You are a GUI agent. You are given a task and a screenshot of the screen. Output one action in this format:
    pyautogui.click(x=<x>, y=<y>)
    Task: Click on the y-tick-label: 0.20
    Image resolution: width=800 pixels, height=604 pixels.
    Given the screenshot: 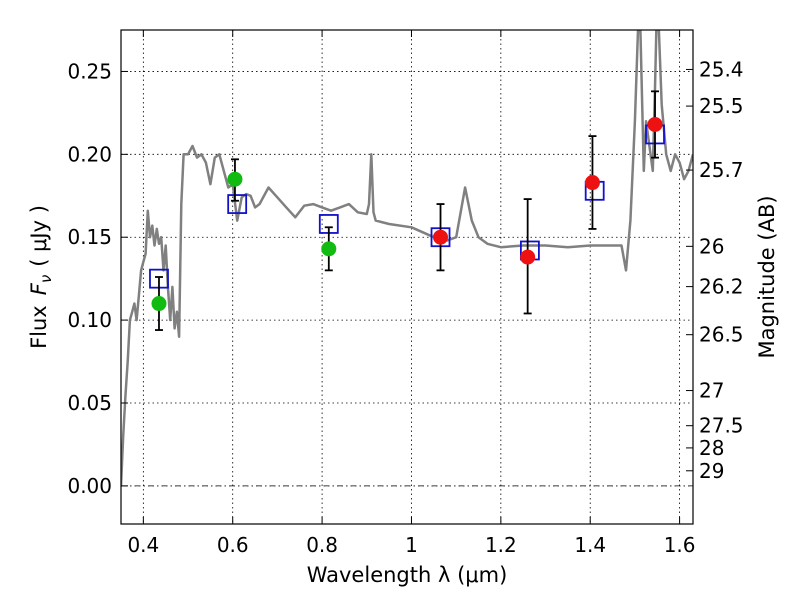 What is the action you would take?
    pyautogui.click(x=89, y=154)
    